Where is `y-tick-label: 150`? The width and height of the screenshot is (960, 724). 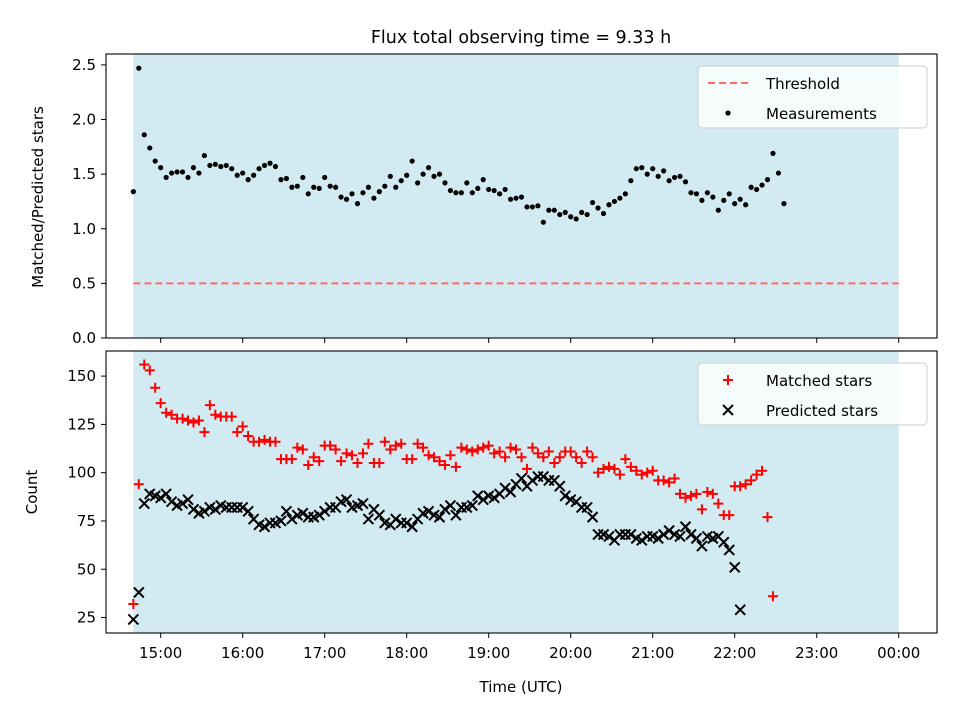
y-tick-label: 150 is located at coordinates (81, 376).